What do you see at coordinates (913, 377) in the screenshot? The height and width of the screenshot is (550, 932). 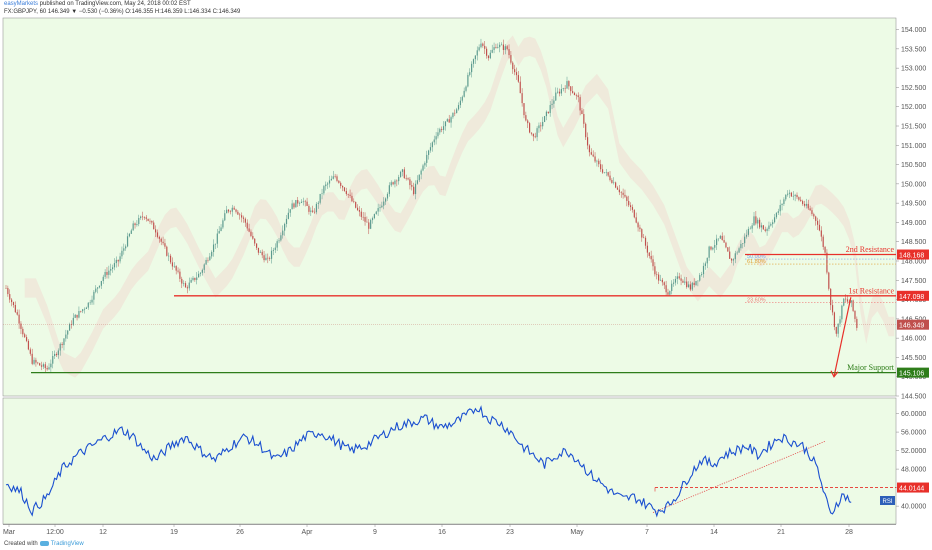 I see `price-ytick-label: 145.000` at bounding box center [913, 377].